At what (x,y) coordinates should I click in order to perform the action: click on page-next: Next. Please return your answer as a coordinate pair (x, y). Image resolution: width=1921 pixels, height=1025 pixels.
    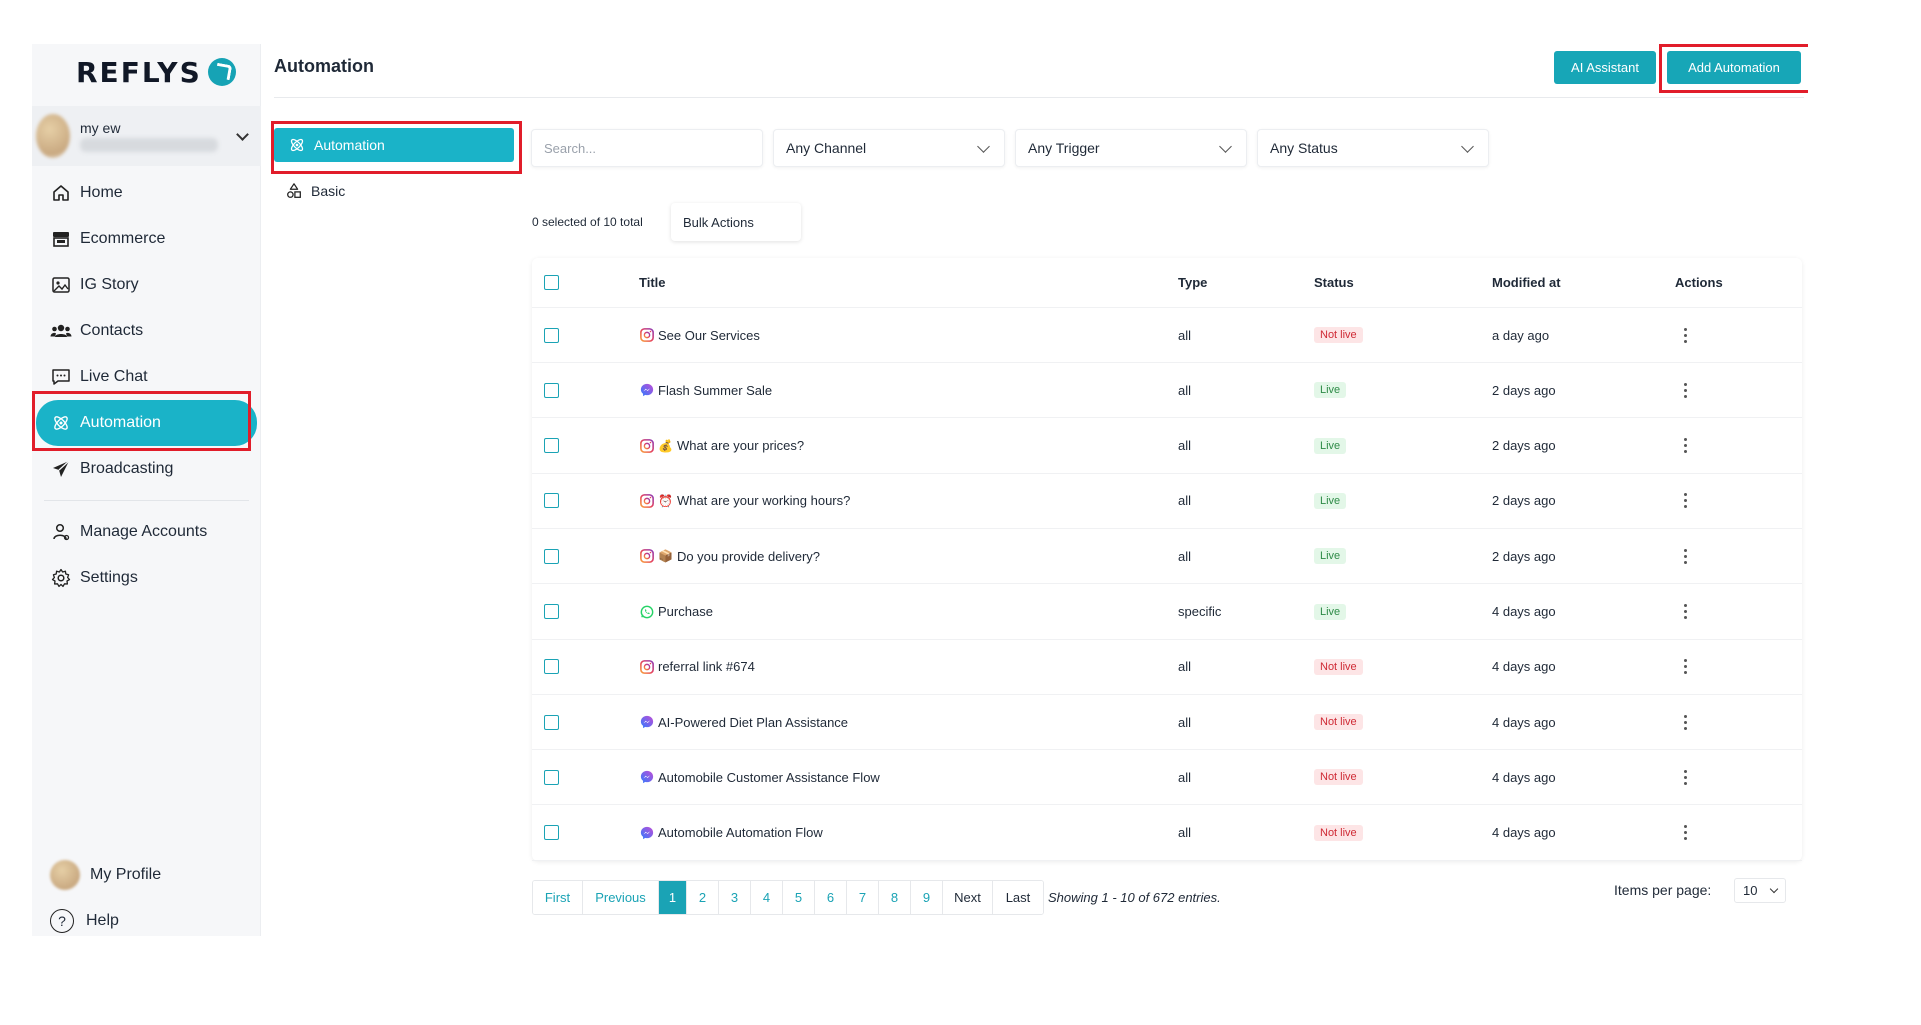
    Looking at the image, I should click on (968, 897).